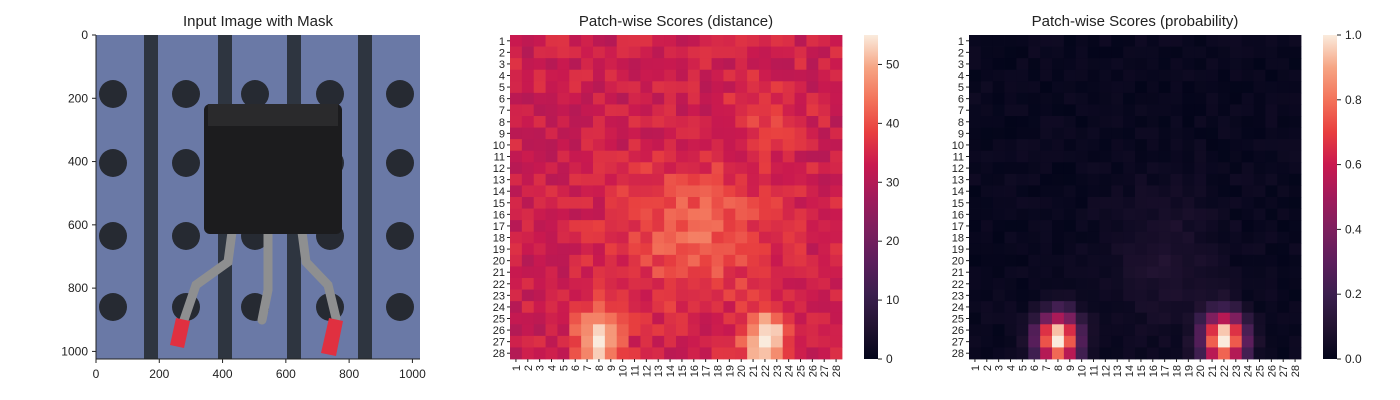 The width and height of the screenshot is (1400, 400). What do you see at coordinates (517, 368) in the screenshot?
I see `x-tick-label: 1` at bounding box center [517, 368].